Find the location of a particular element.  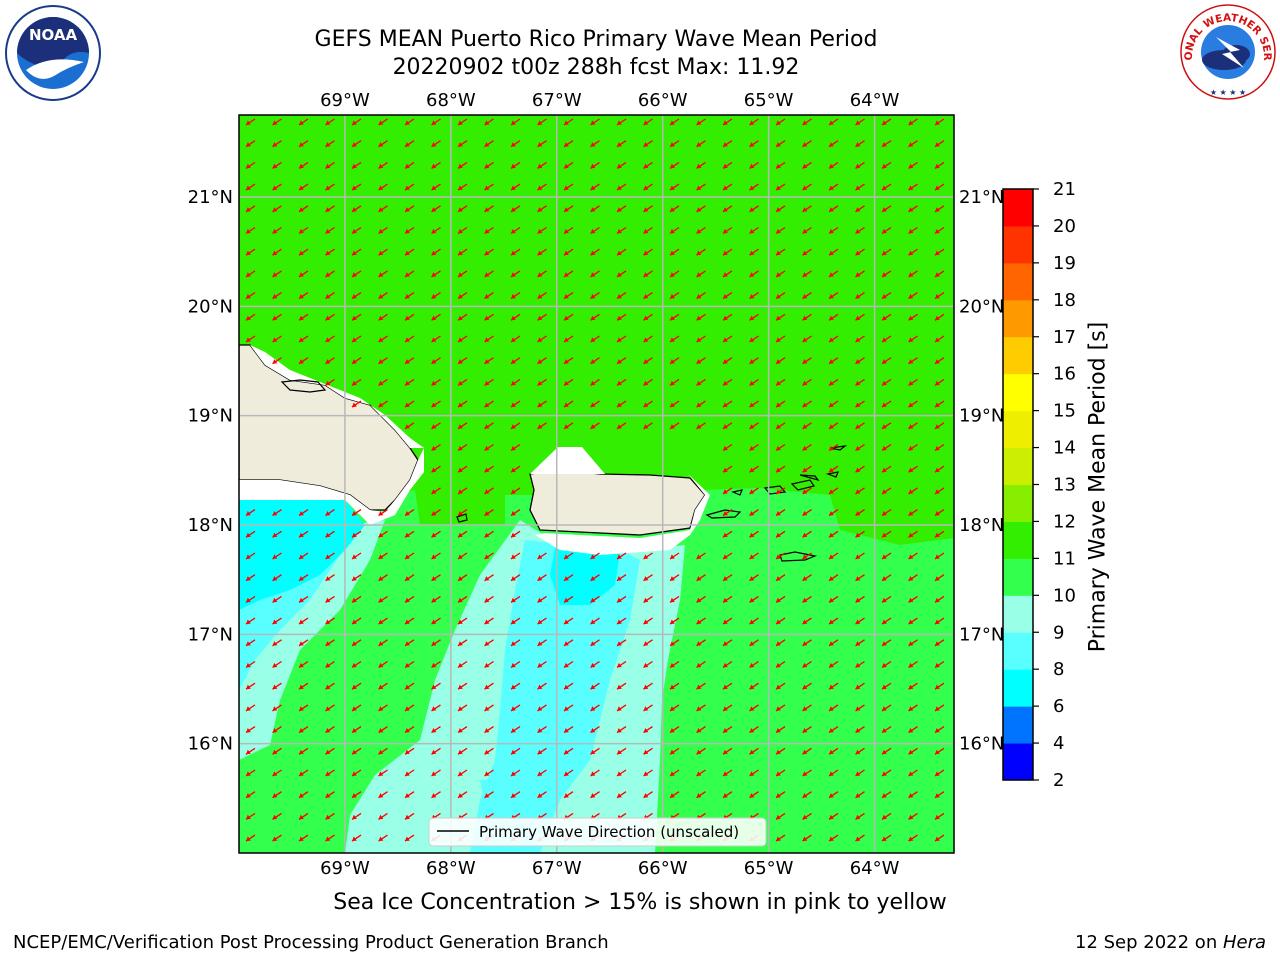

colorbar-swatch is located at coordinates (1018, 281).